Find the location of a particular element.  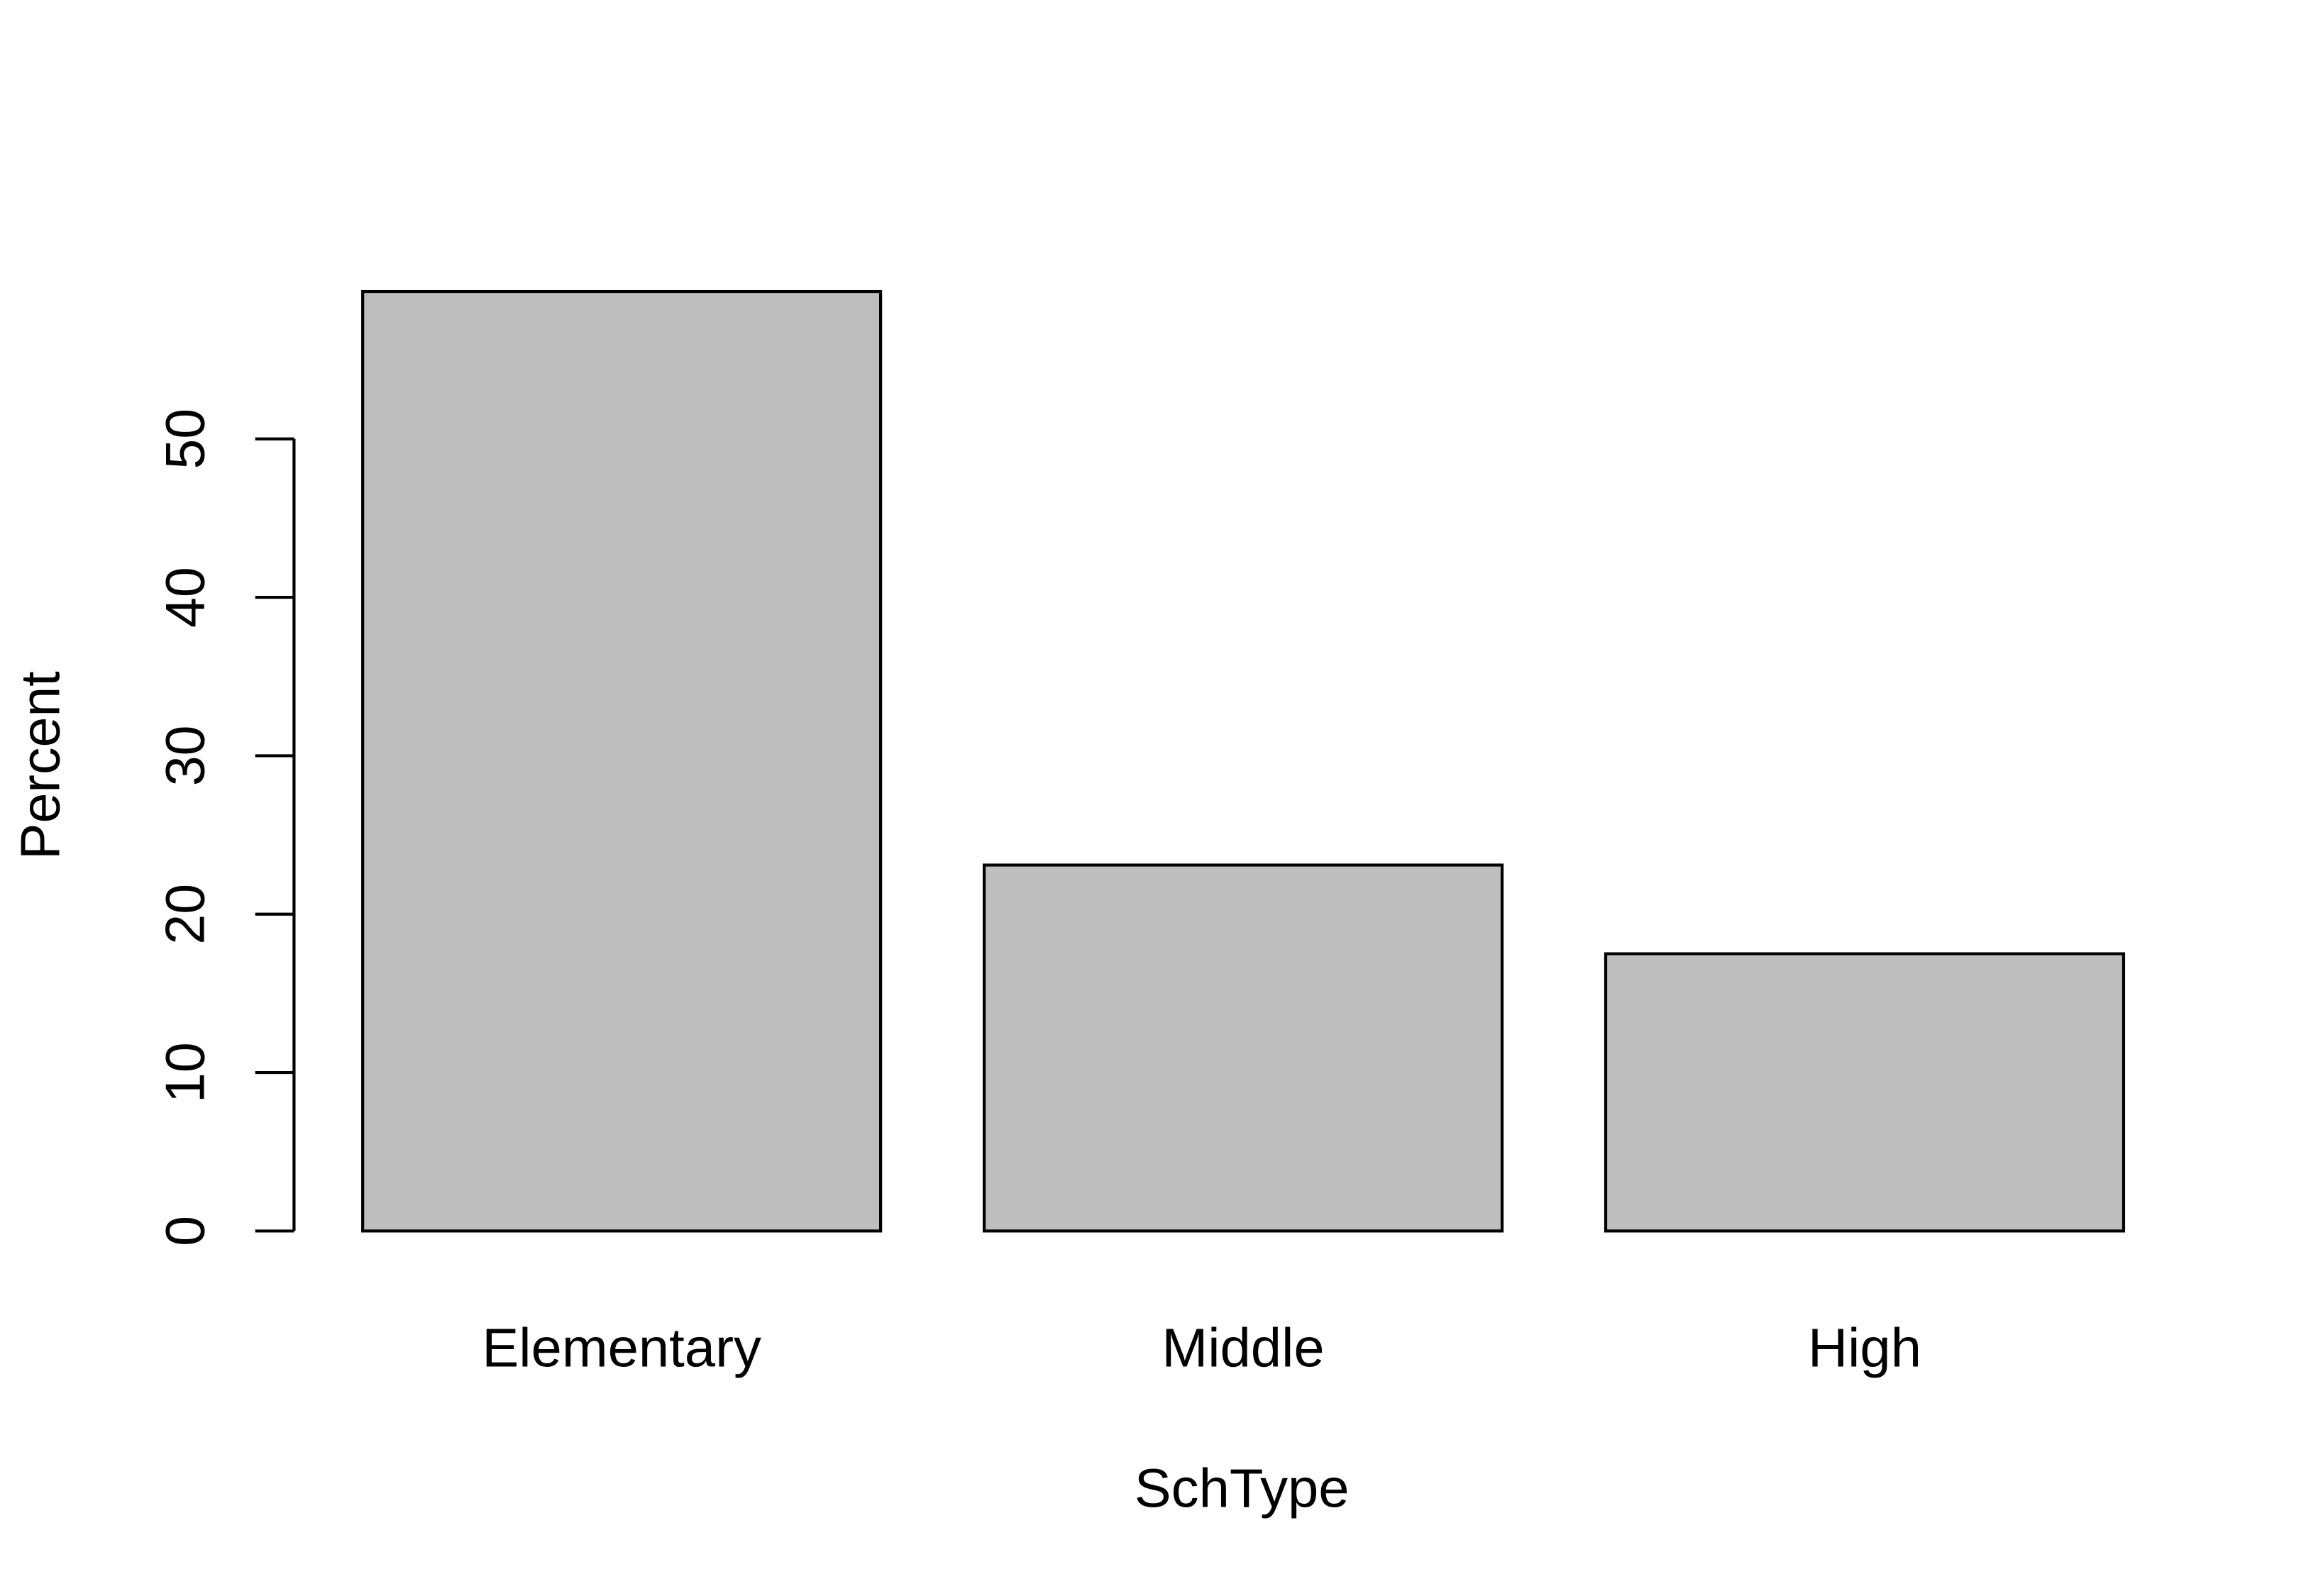

y-tick-label: 30 is located at coordinates (185, 757).